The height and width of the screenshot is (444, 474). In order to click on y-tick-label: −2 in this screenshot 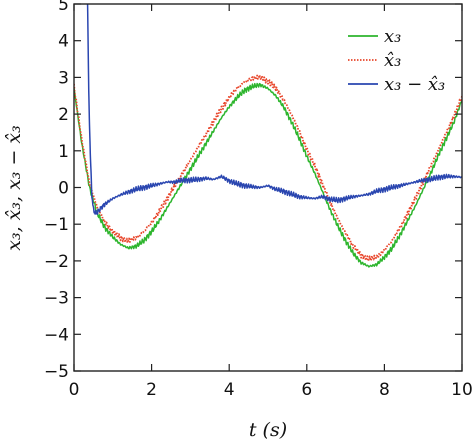, I will do `click(56, 262)`.